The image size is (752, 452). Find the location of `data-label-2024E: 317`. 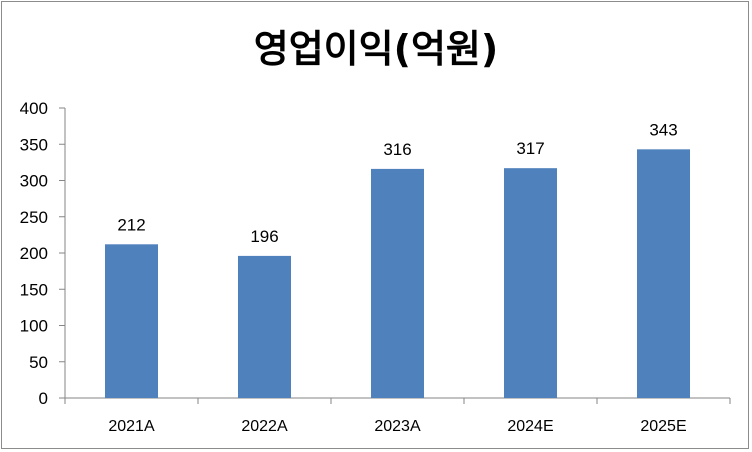

data-label-2024E: 317 is located at coordinates (530, 148).